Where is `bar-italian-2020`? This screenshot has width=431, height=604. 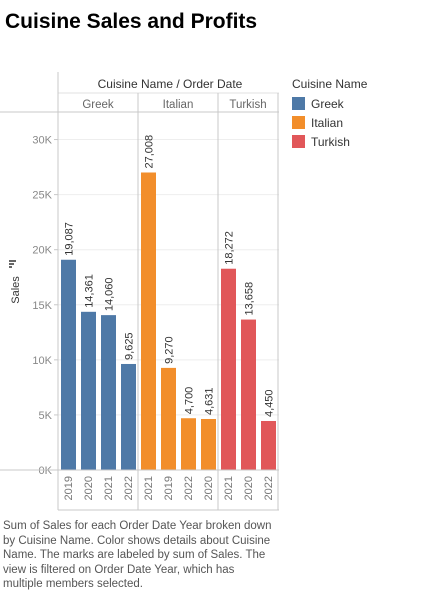 bar-italian-2020 is located at coordinates (208, 444).